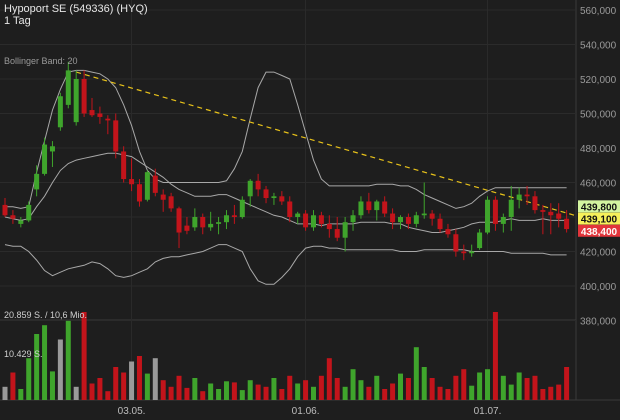 The width and height of the screenshot is (620, 420). I want to click on price-tick-label: 400,000, so click(598, 287).